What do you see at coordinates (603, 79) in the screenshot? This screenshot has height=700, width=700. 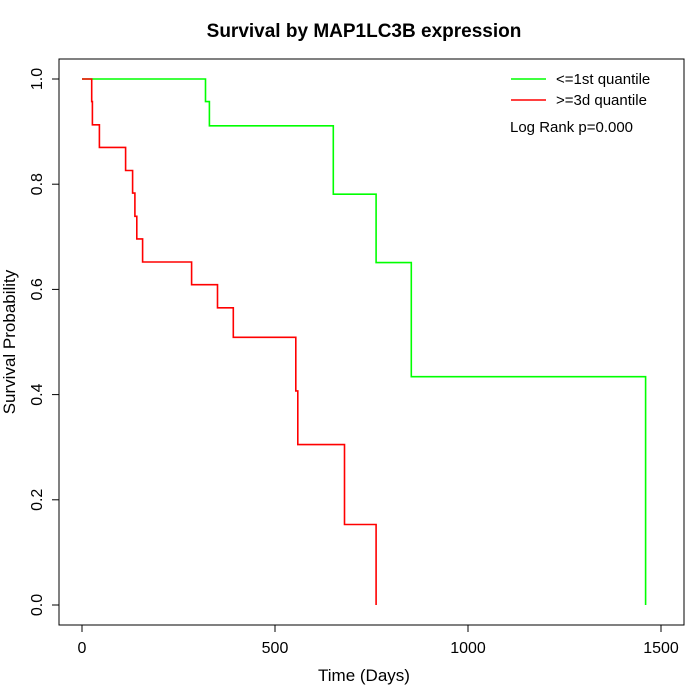 I see `legend-label: <=1st quantile` at bounding box center [603, 79].